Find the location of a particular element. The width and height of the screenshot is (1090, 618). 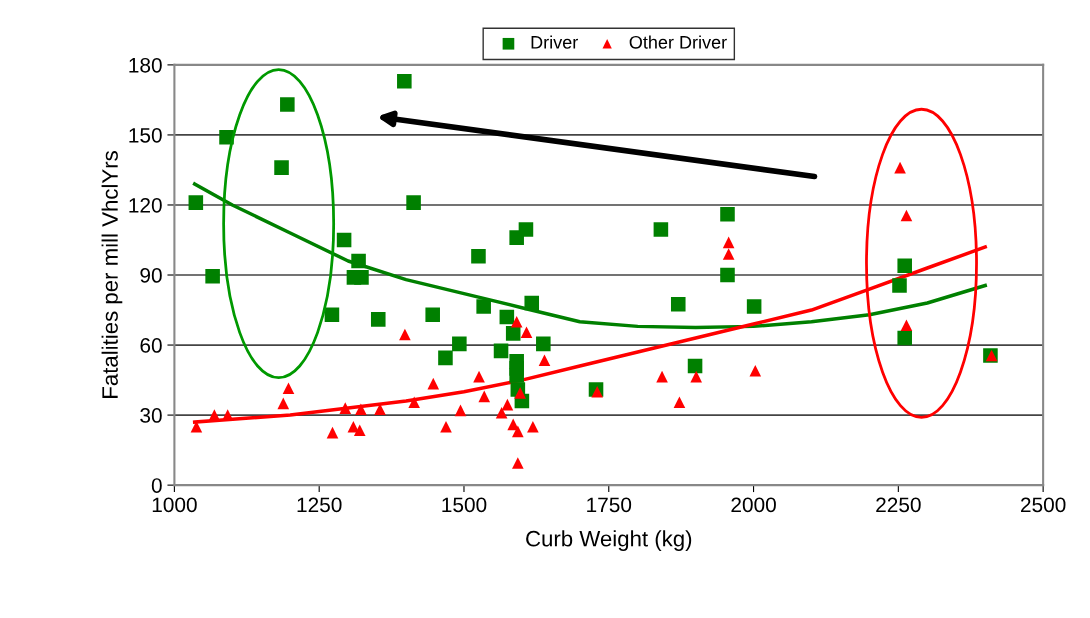

y-tick-label: 30 is located at coordinates (151, 415).